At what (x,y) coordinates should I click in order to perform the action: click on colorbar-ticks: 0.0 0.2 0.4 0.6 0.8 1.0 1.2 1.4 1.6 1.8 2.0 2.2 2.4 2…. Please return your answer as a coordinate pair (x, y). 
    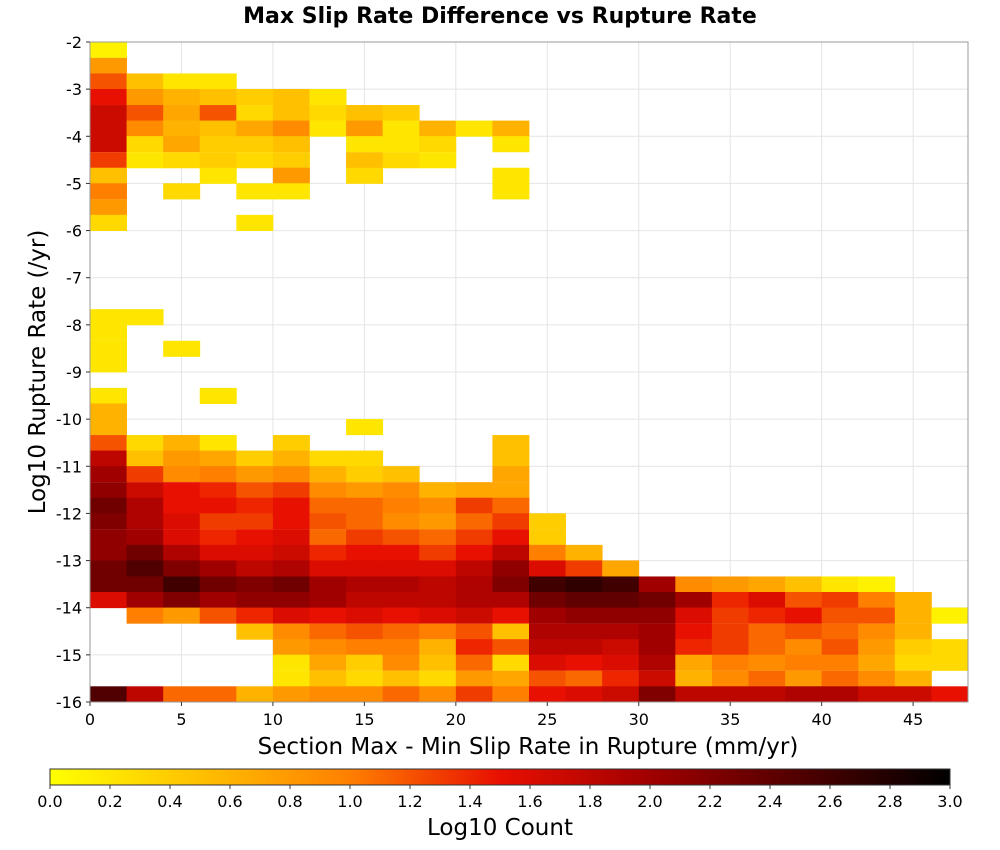
    Looking at the image, I should click on (500, 798).